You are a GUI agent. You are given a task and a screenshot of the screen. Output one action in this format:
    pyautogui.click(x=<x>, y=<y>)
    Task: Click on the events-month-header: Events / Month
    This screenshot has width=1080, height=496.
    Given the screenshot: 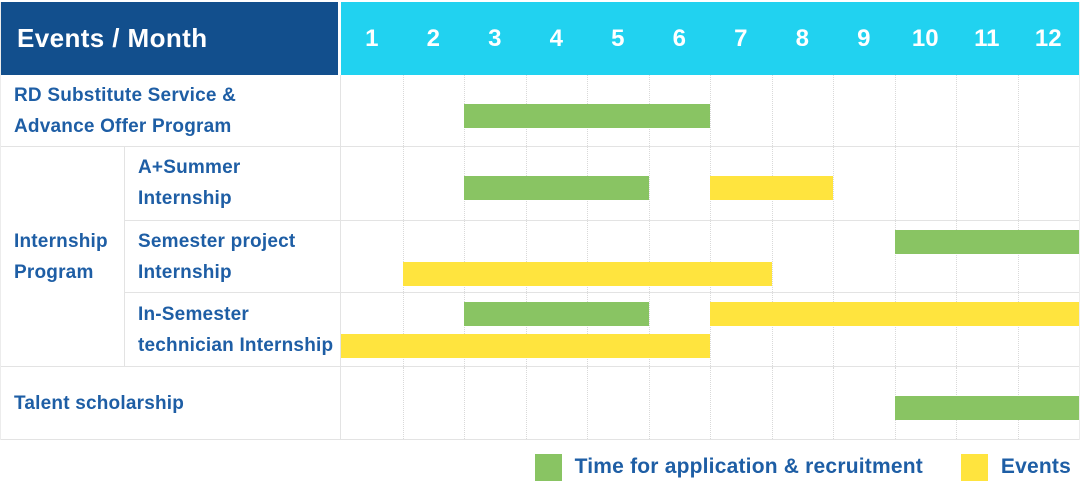 What is the action you would take?
    pyautogui.click(x=171, y=38)
    